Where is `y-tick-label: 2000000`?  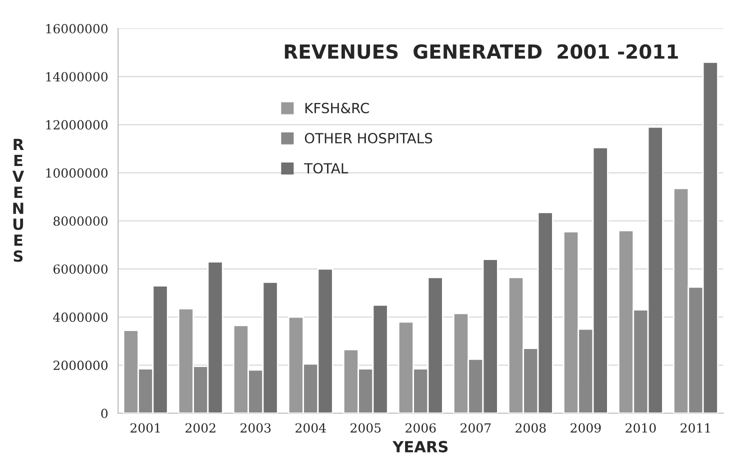
y-tick-label: 2000000 is located at coordinates (81, 365).